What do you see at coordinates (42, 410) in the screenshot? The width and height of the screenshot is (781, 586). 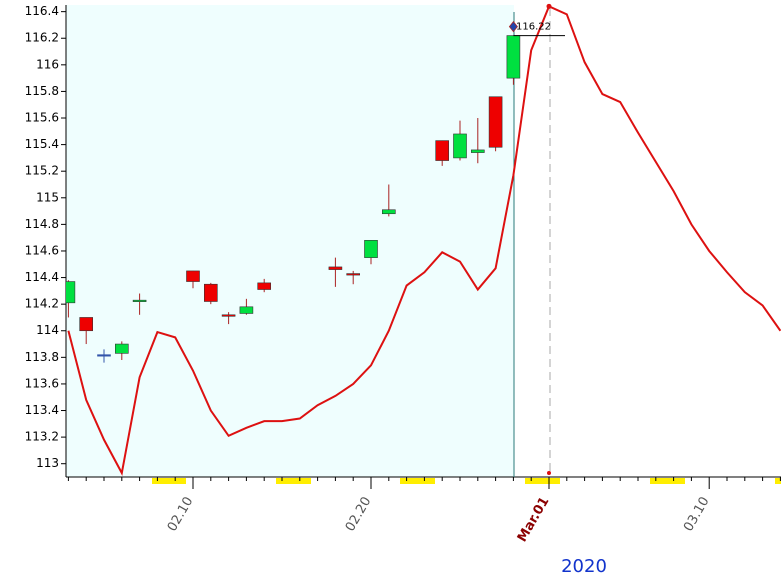 I see `y-tick-label: 113.4` at bounding box center [42, 410].